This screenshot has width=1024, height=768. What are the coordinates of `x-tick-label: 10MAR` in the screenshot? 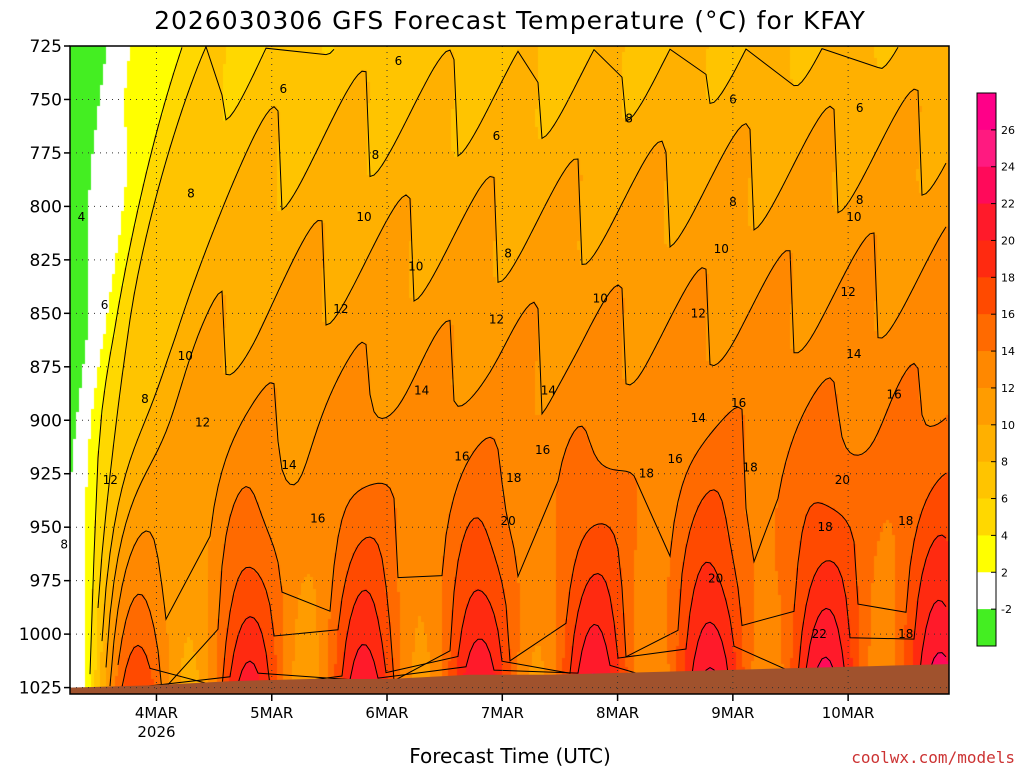 It's located at (848, 713).